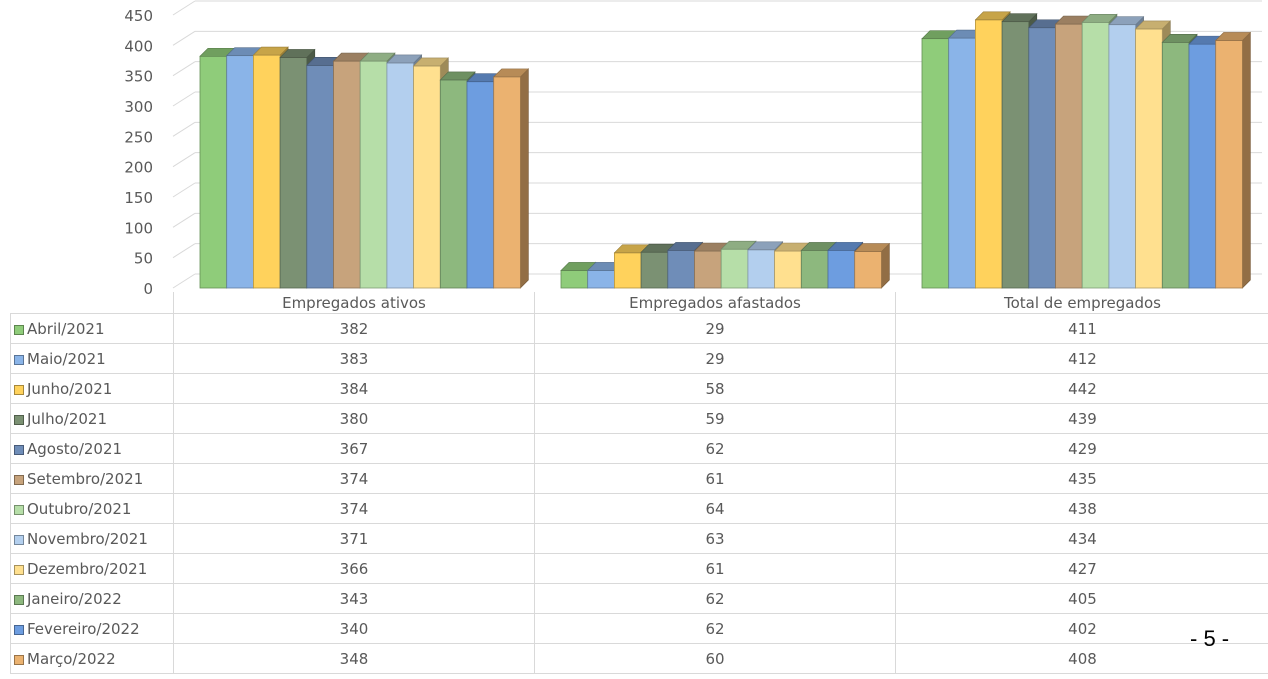  Describe the element at coordinates (138, 198) in the screenshot. I see `y-tick-label: 150` at that location.